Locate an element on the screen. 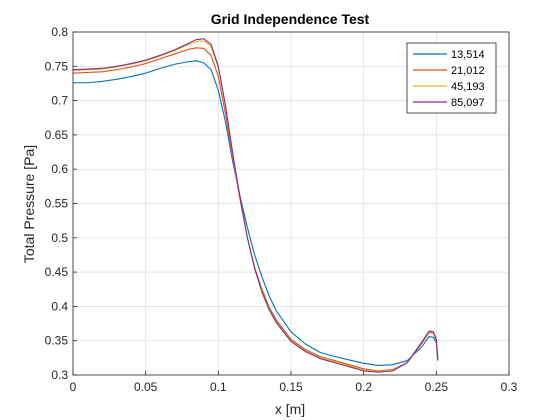  y-tick-label: 0.7 is located at coordinates (59, 101).